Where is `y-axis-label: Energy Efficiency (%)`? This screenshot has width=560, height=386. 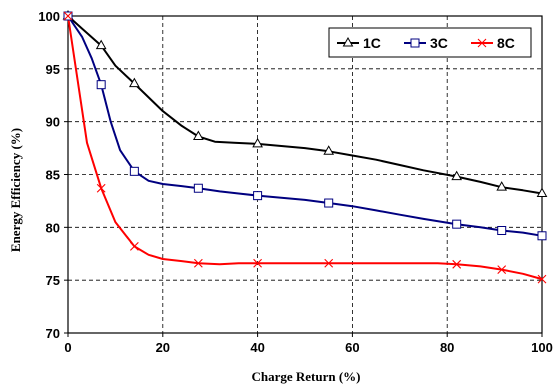 y-axis-label: Energy Efficiency (%) is located at coordinates (15, 190).